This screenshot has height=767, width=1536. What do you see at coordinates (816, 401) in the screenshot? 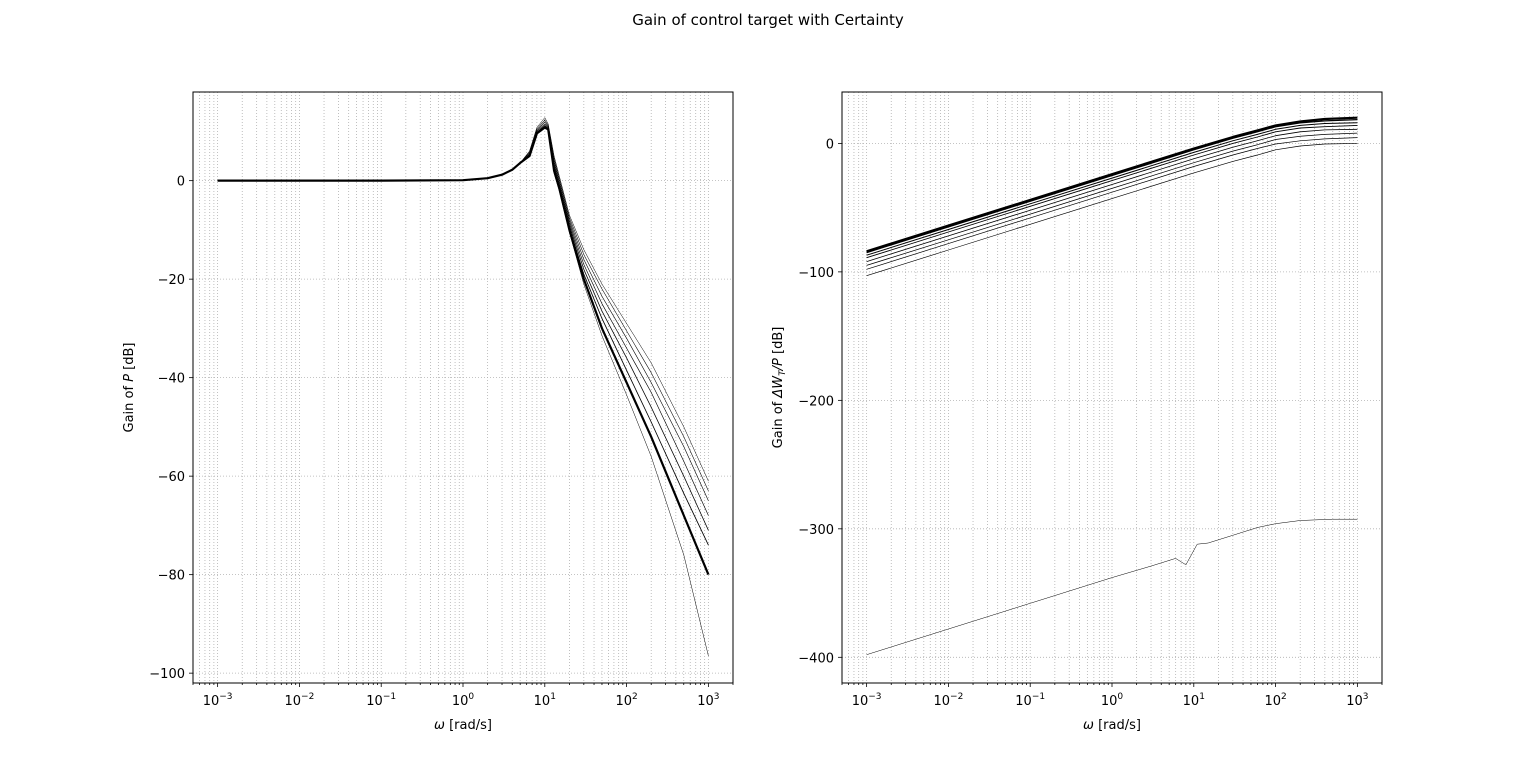
I see `y-tick-label: −200` at bounding box center [816, 401].